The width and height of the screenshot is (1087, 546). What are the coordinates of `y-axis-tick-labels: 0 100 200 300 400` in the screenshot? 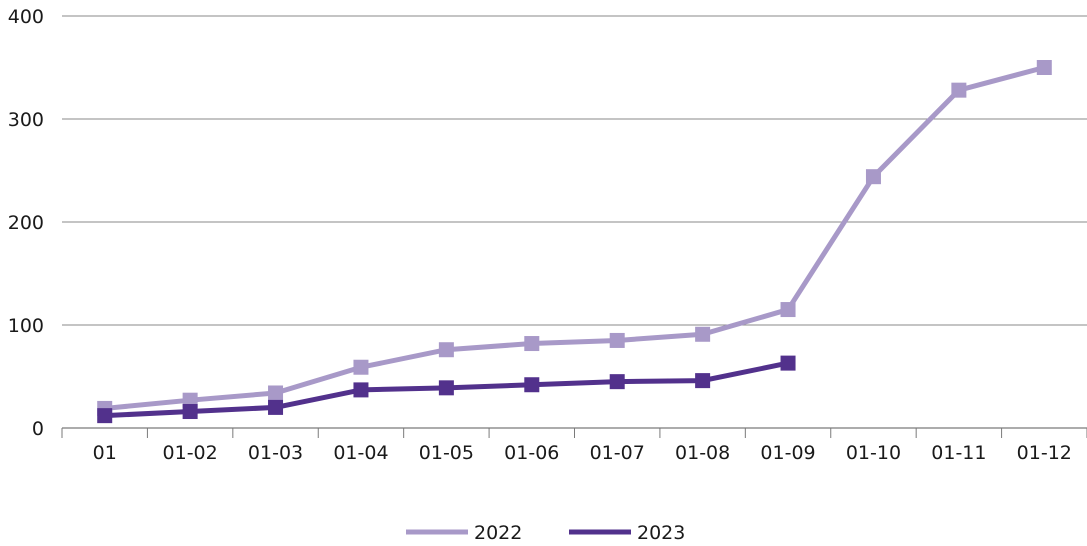 It's located at (26, 223).